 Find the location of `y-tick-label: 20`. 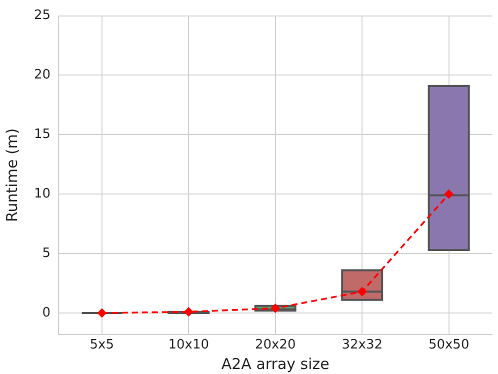

y-tick-label: 20 is located at coordinates (42, 75).